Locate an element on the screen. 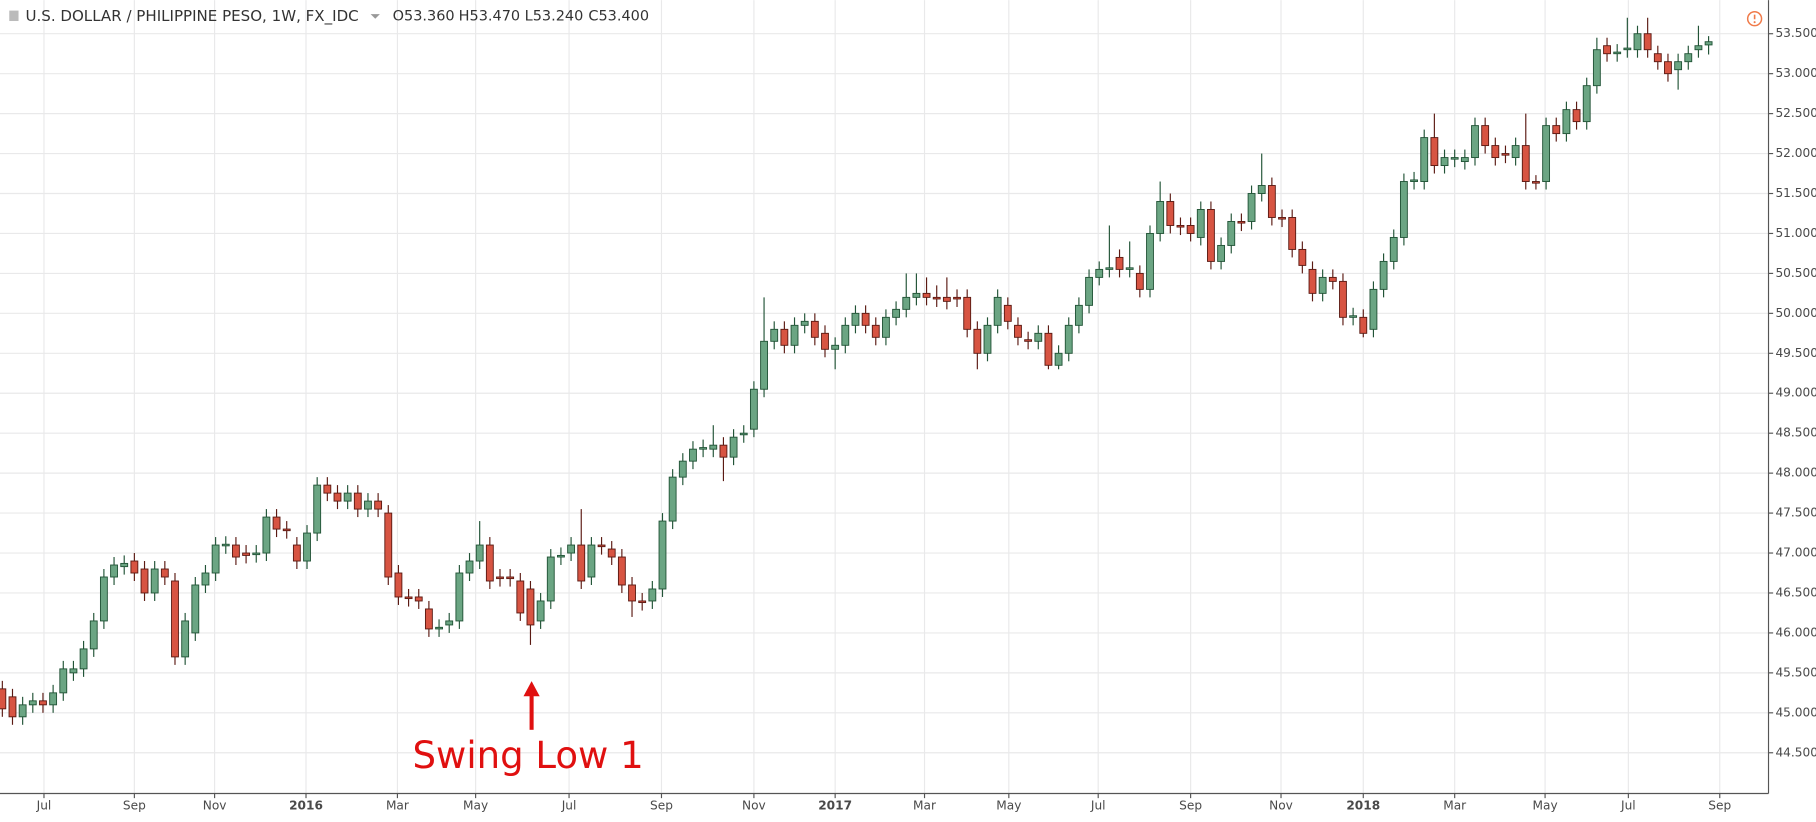 The image size is (1816, 822). x-tick-label: 2016 is located at coordinates (306, 806).